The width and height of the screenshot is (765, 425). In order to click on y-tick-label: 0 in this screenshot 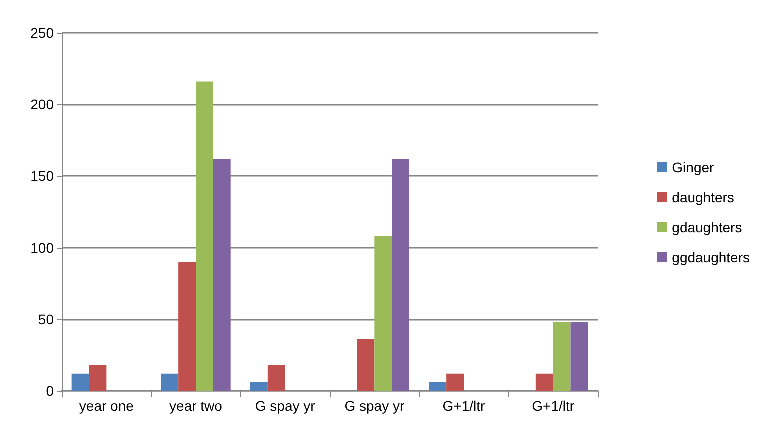, I will do `click(50, 391)`.